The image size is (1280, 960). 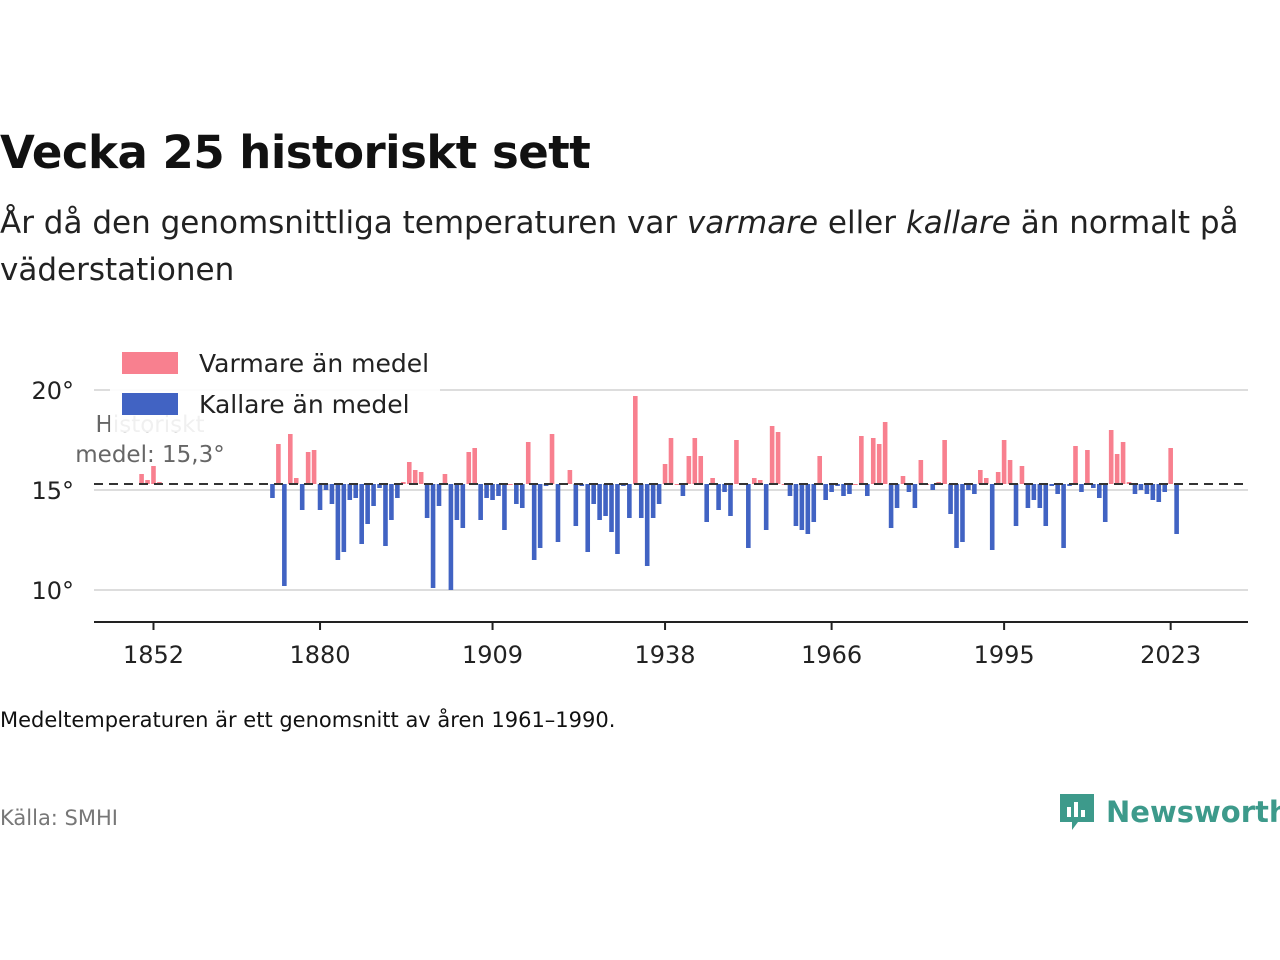 What do you see at coordinates (1169, 812) in the screenshot?
I see `newsworthy-logo: Newsworthy` at bounding box center [1169, 812].